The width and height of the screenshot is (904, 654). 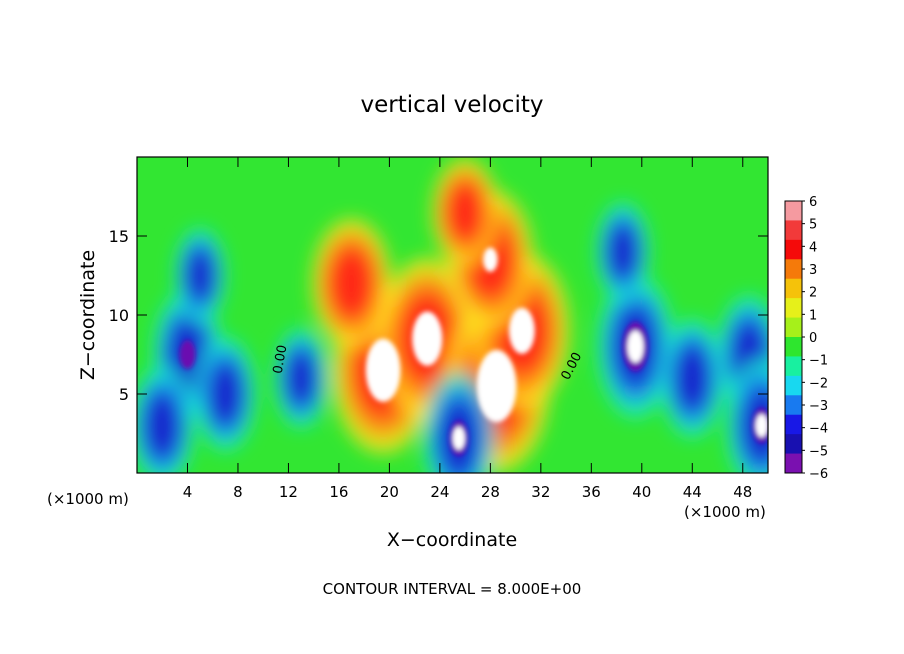 What do you see at coordinates (813, 338) in the screenshot?
I see `colorbar-label-6: 0` at bounding box center [813, 338].